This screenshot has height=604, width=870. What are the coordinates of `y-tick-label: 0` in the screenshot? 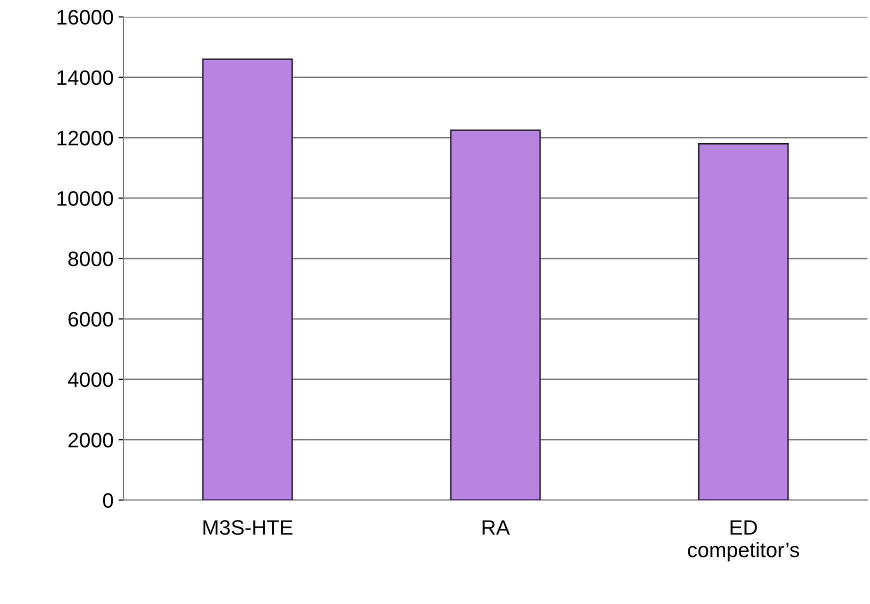 It's located at (108, 500).